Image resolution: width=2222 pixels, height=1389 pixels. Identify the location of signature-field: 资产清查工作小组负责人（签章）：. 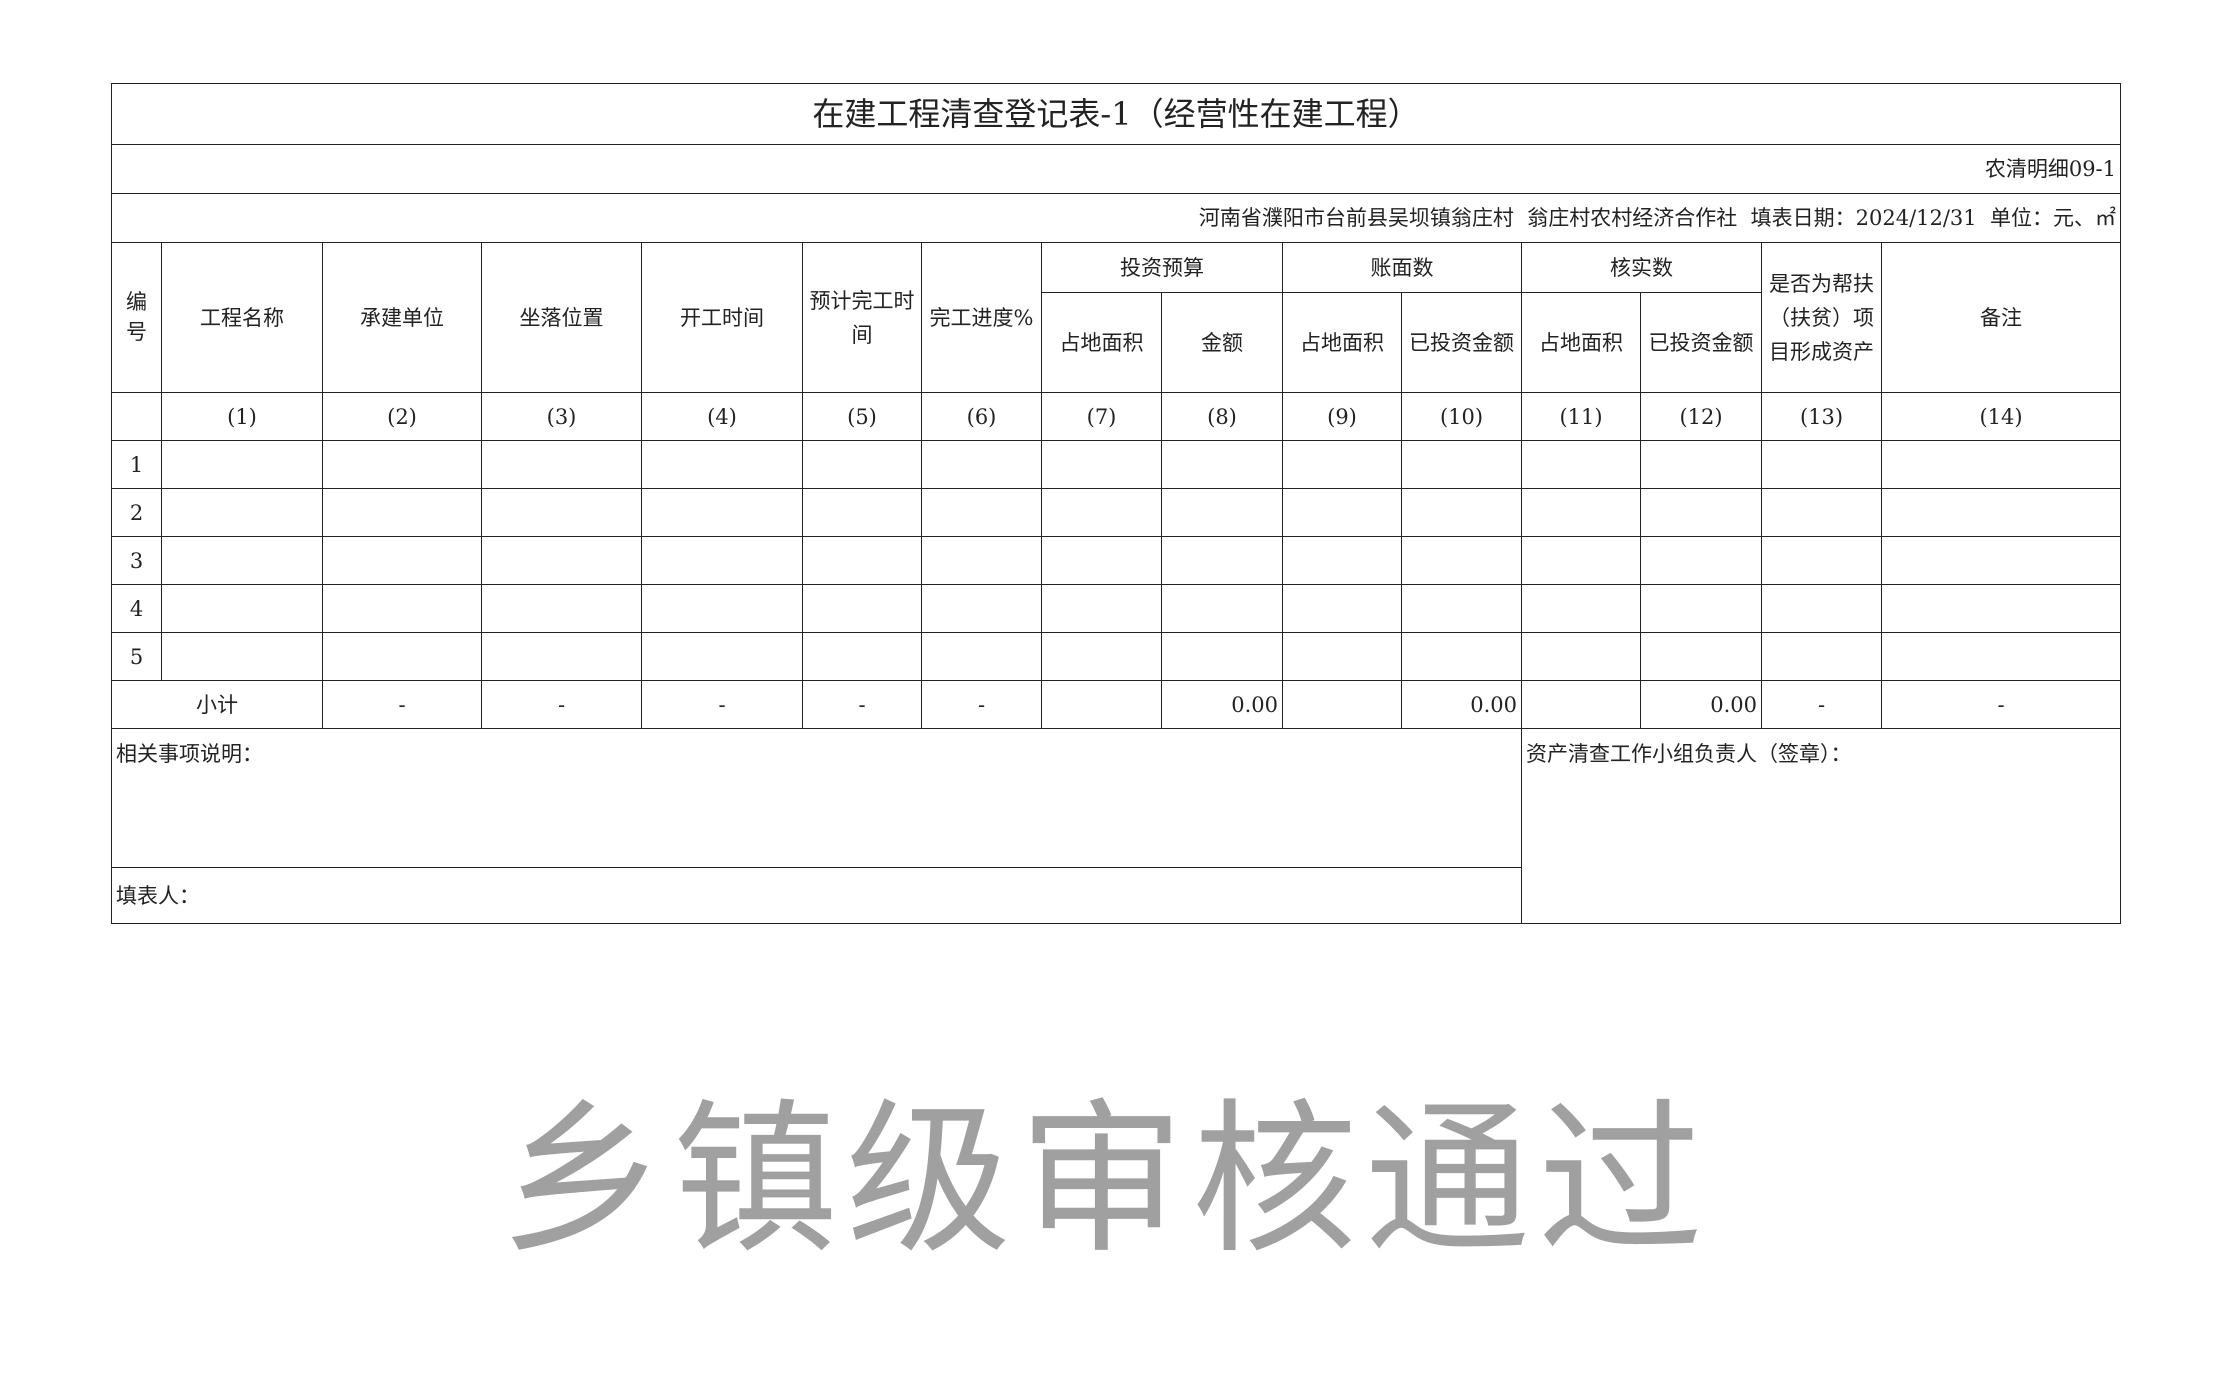
(1821, 826).